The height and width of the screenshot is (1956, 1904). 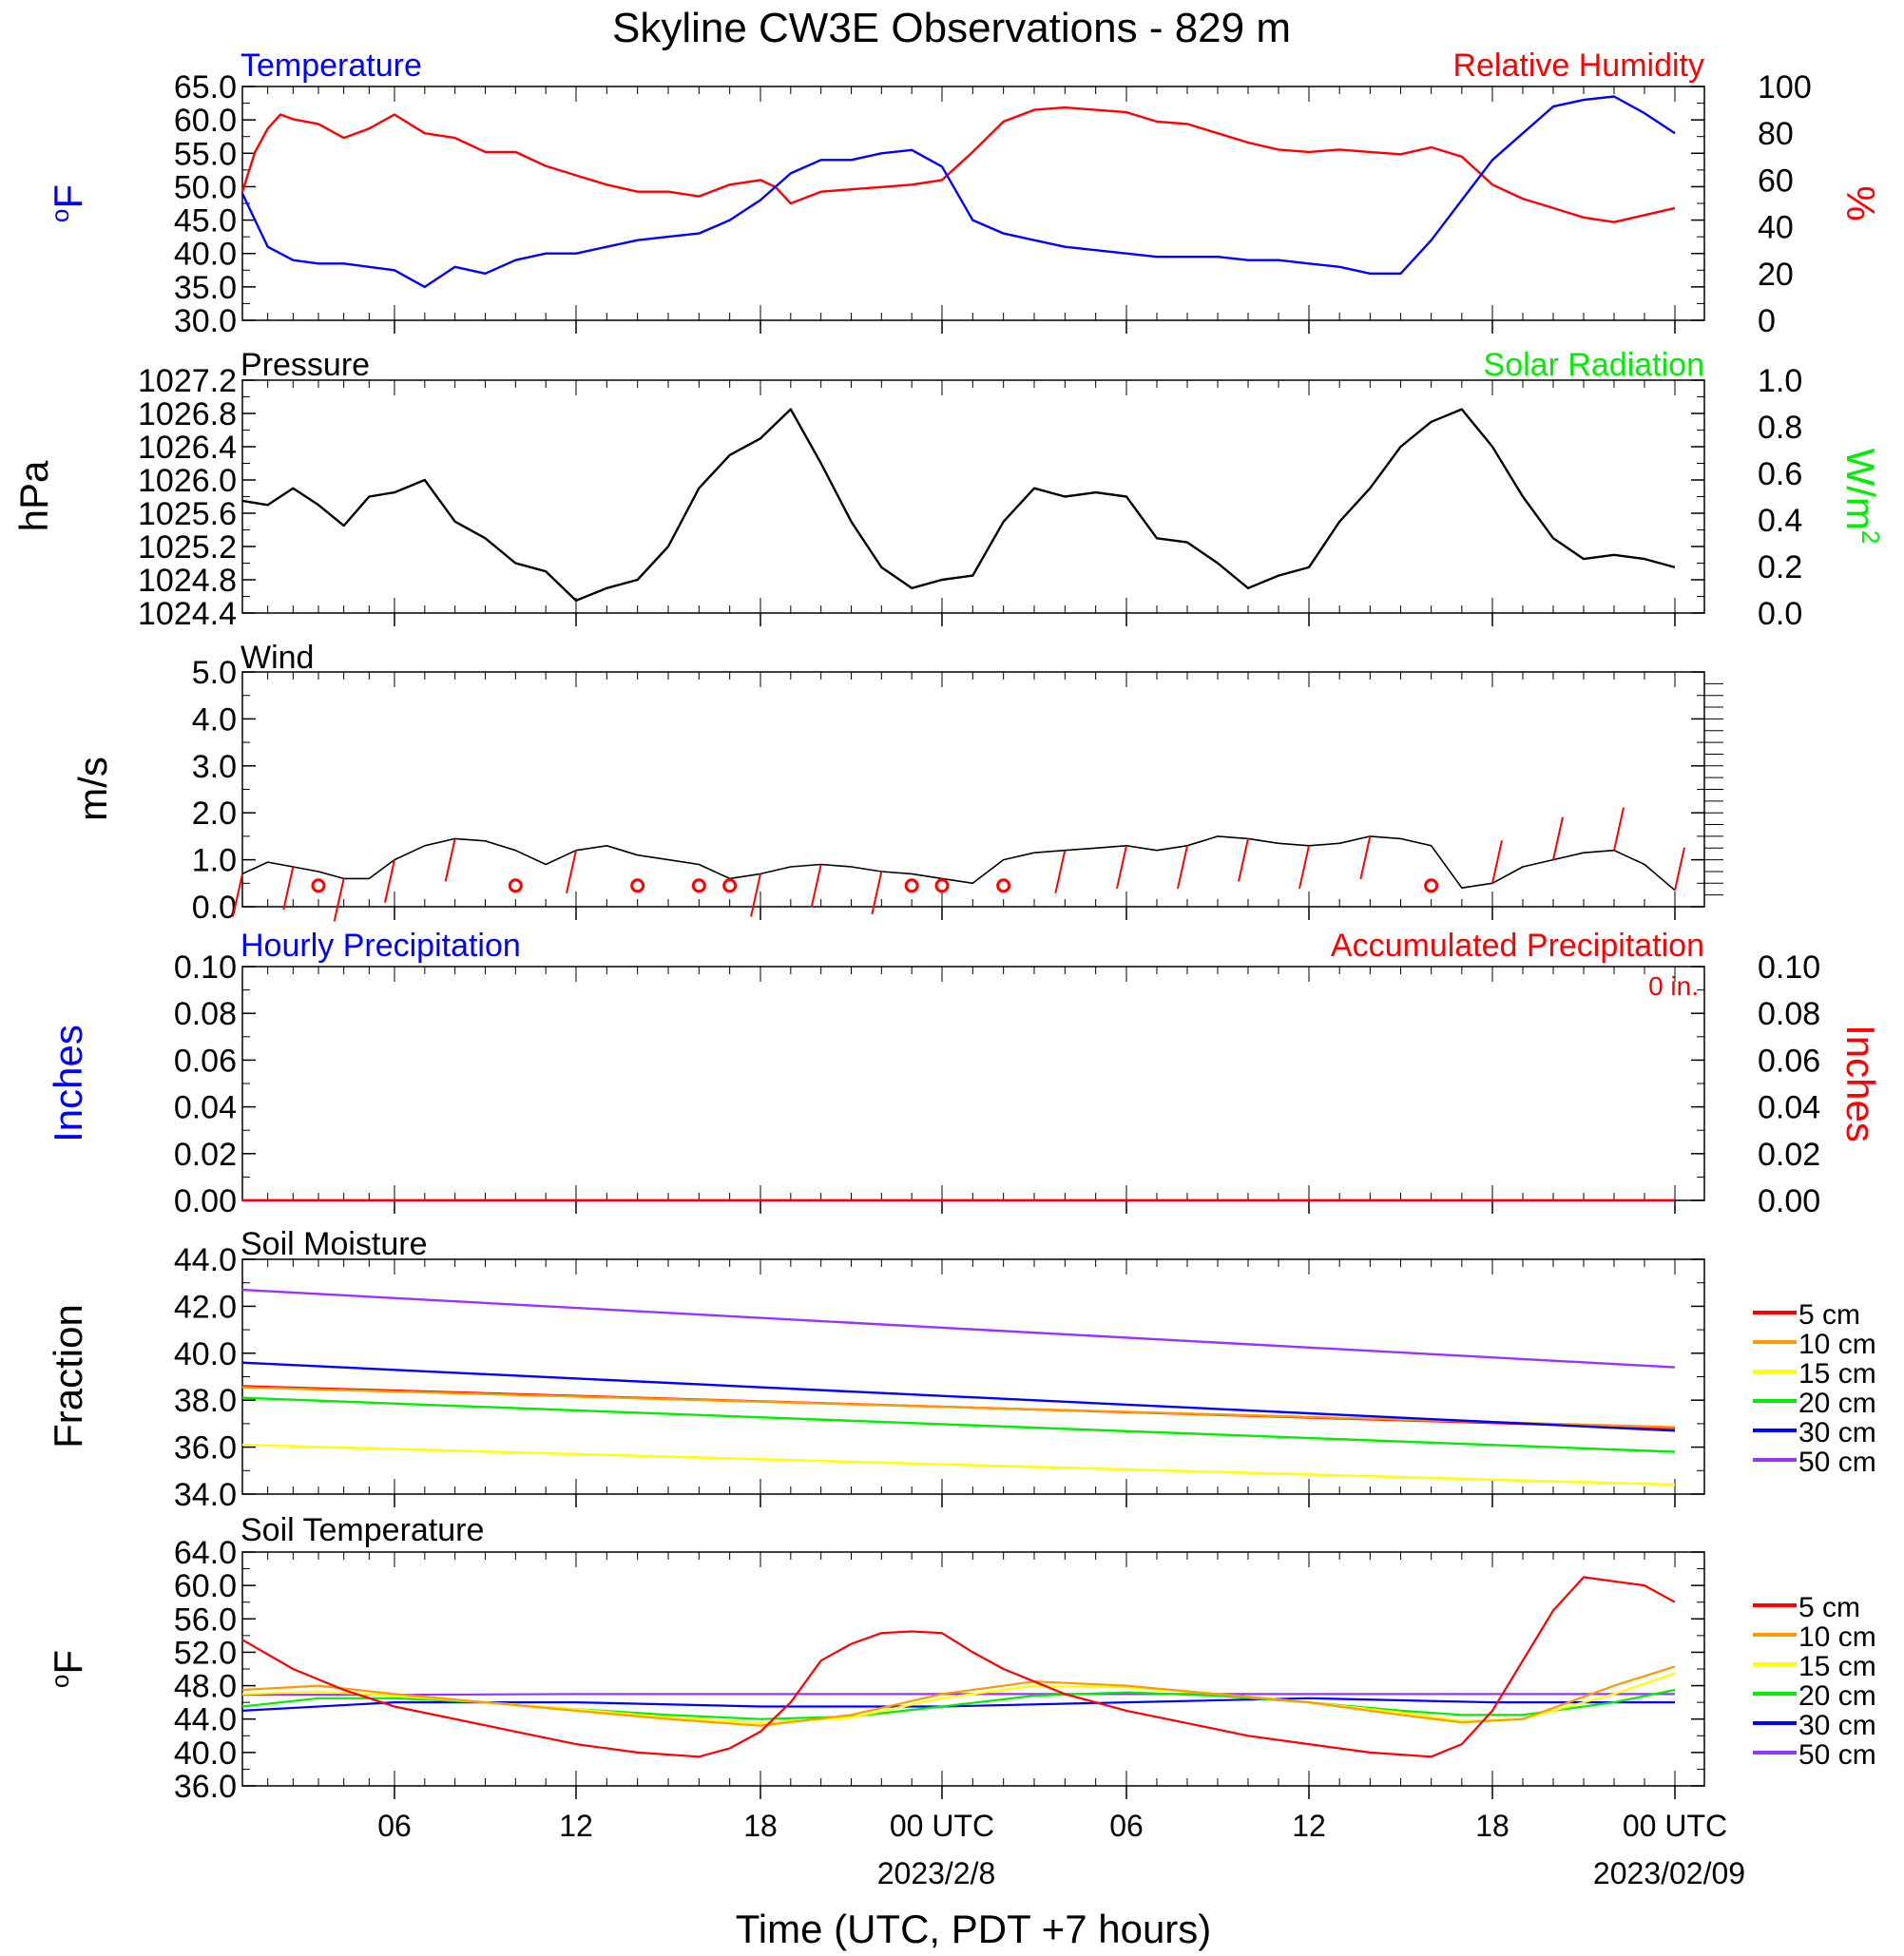 What do you see at coordinates (951, 28) in the screenshot?
I see `figure-title: Skyline CW3E Observations - 829 m` at bounding box center [951, 28].